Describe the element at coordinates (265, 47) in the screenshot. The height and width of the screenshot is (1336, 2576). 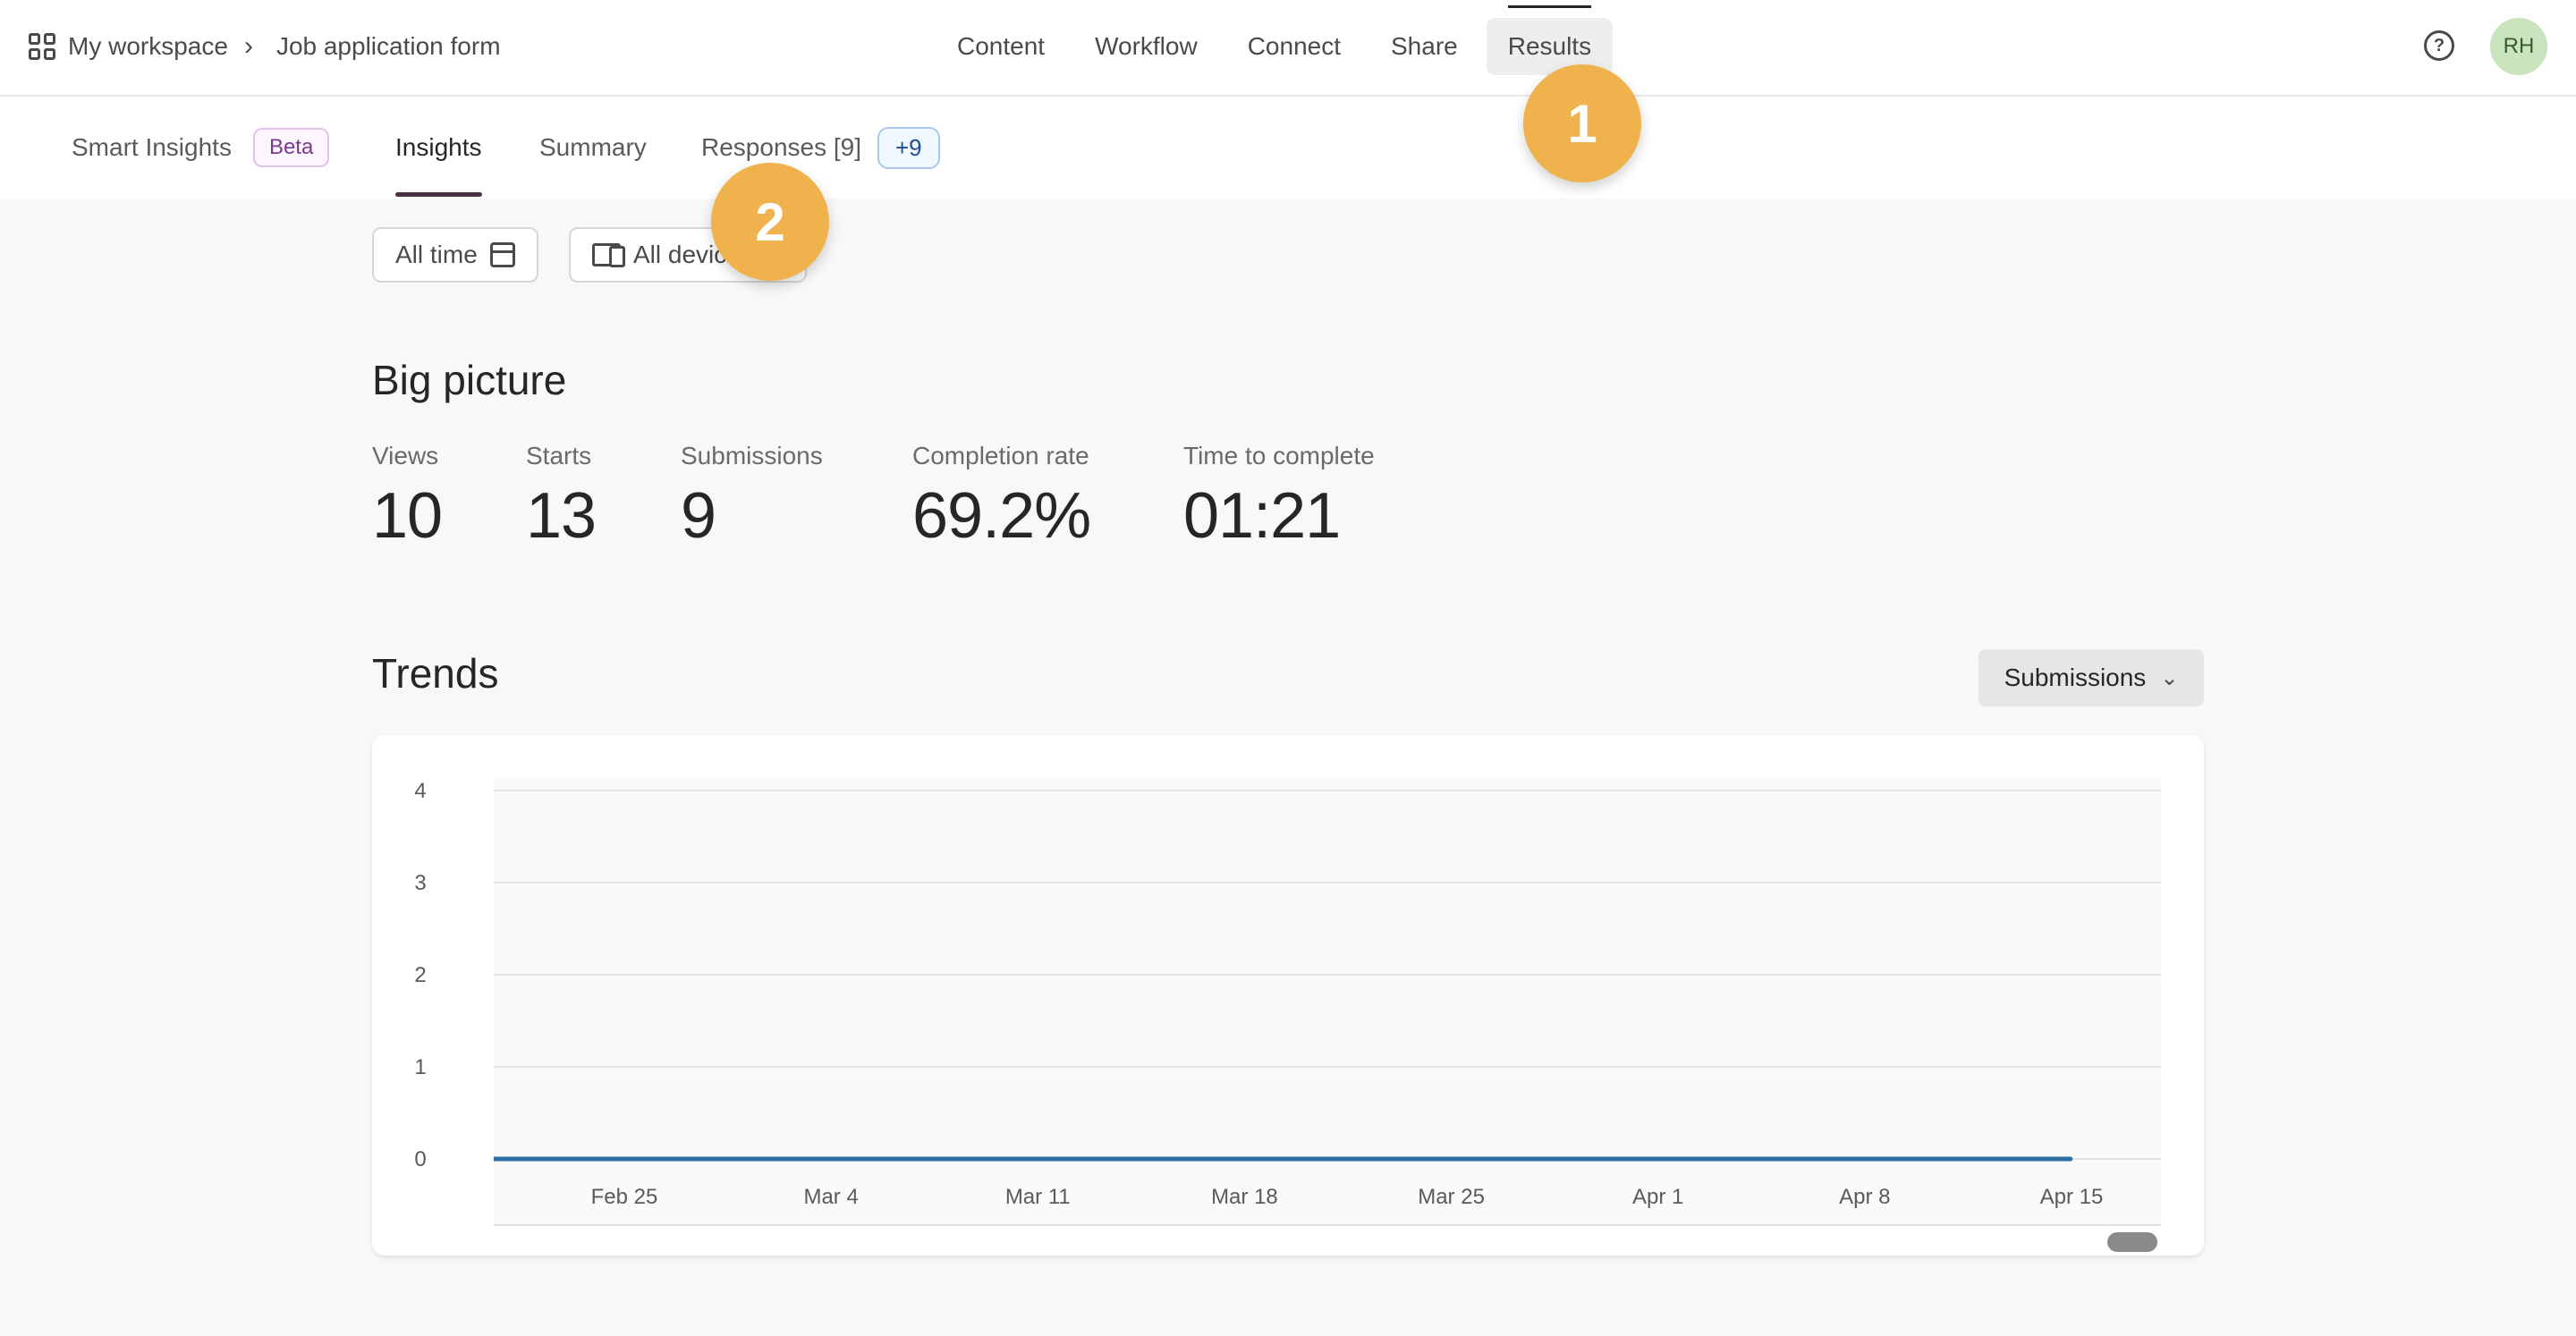
I see `breadcrumb: My workspace › Job application form` at that location.